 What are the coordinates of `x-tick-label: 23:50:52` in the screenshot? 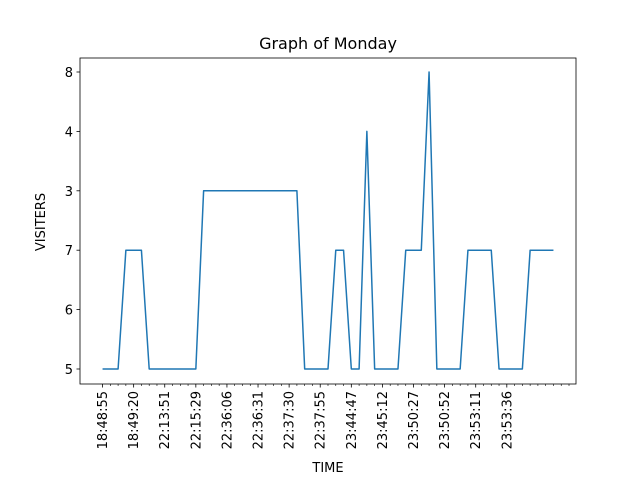 It's located at (445, 420).